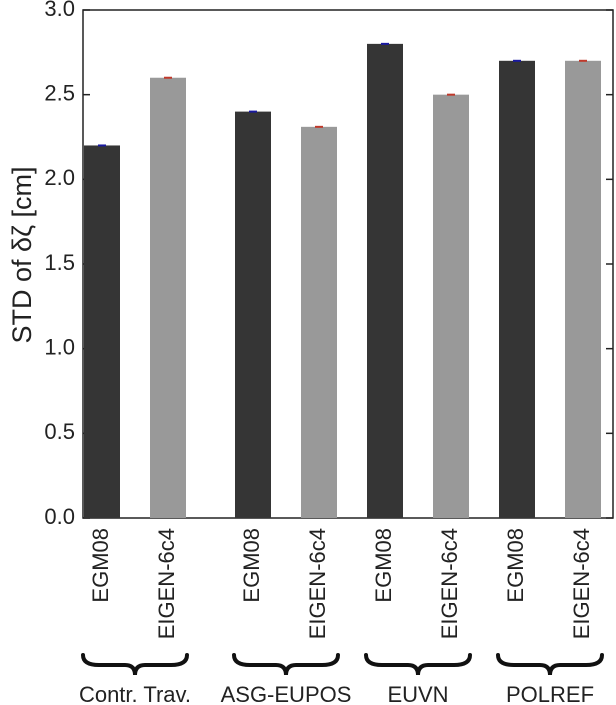 This screenshot has width=616, height=705. Describe the element at coordinates (341, 679) in the screenshot. I see `group-labels: Contr. Trav. ASG-EUPOS EUVN POLREF` at that location.